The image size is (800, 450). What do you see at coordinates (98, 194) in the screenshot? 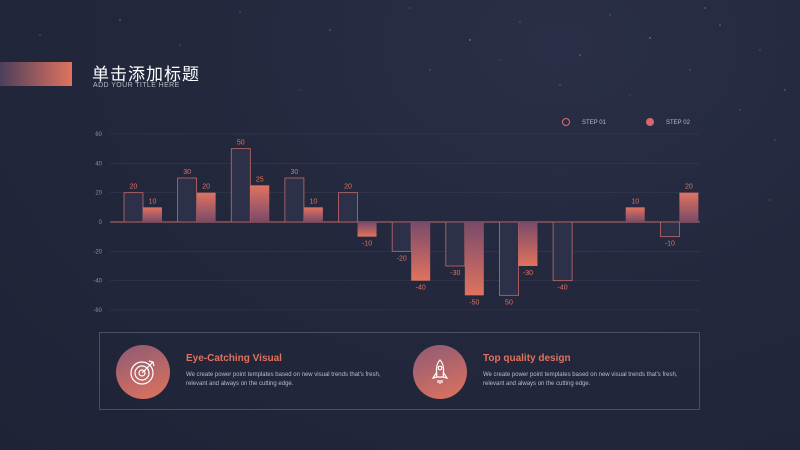
I see `y-tick-label: 20` at bounding box center [98, 194].